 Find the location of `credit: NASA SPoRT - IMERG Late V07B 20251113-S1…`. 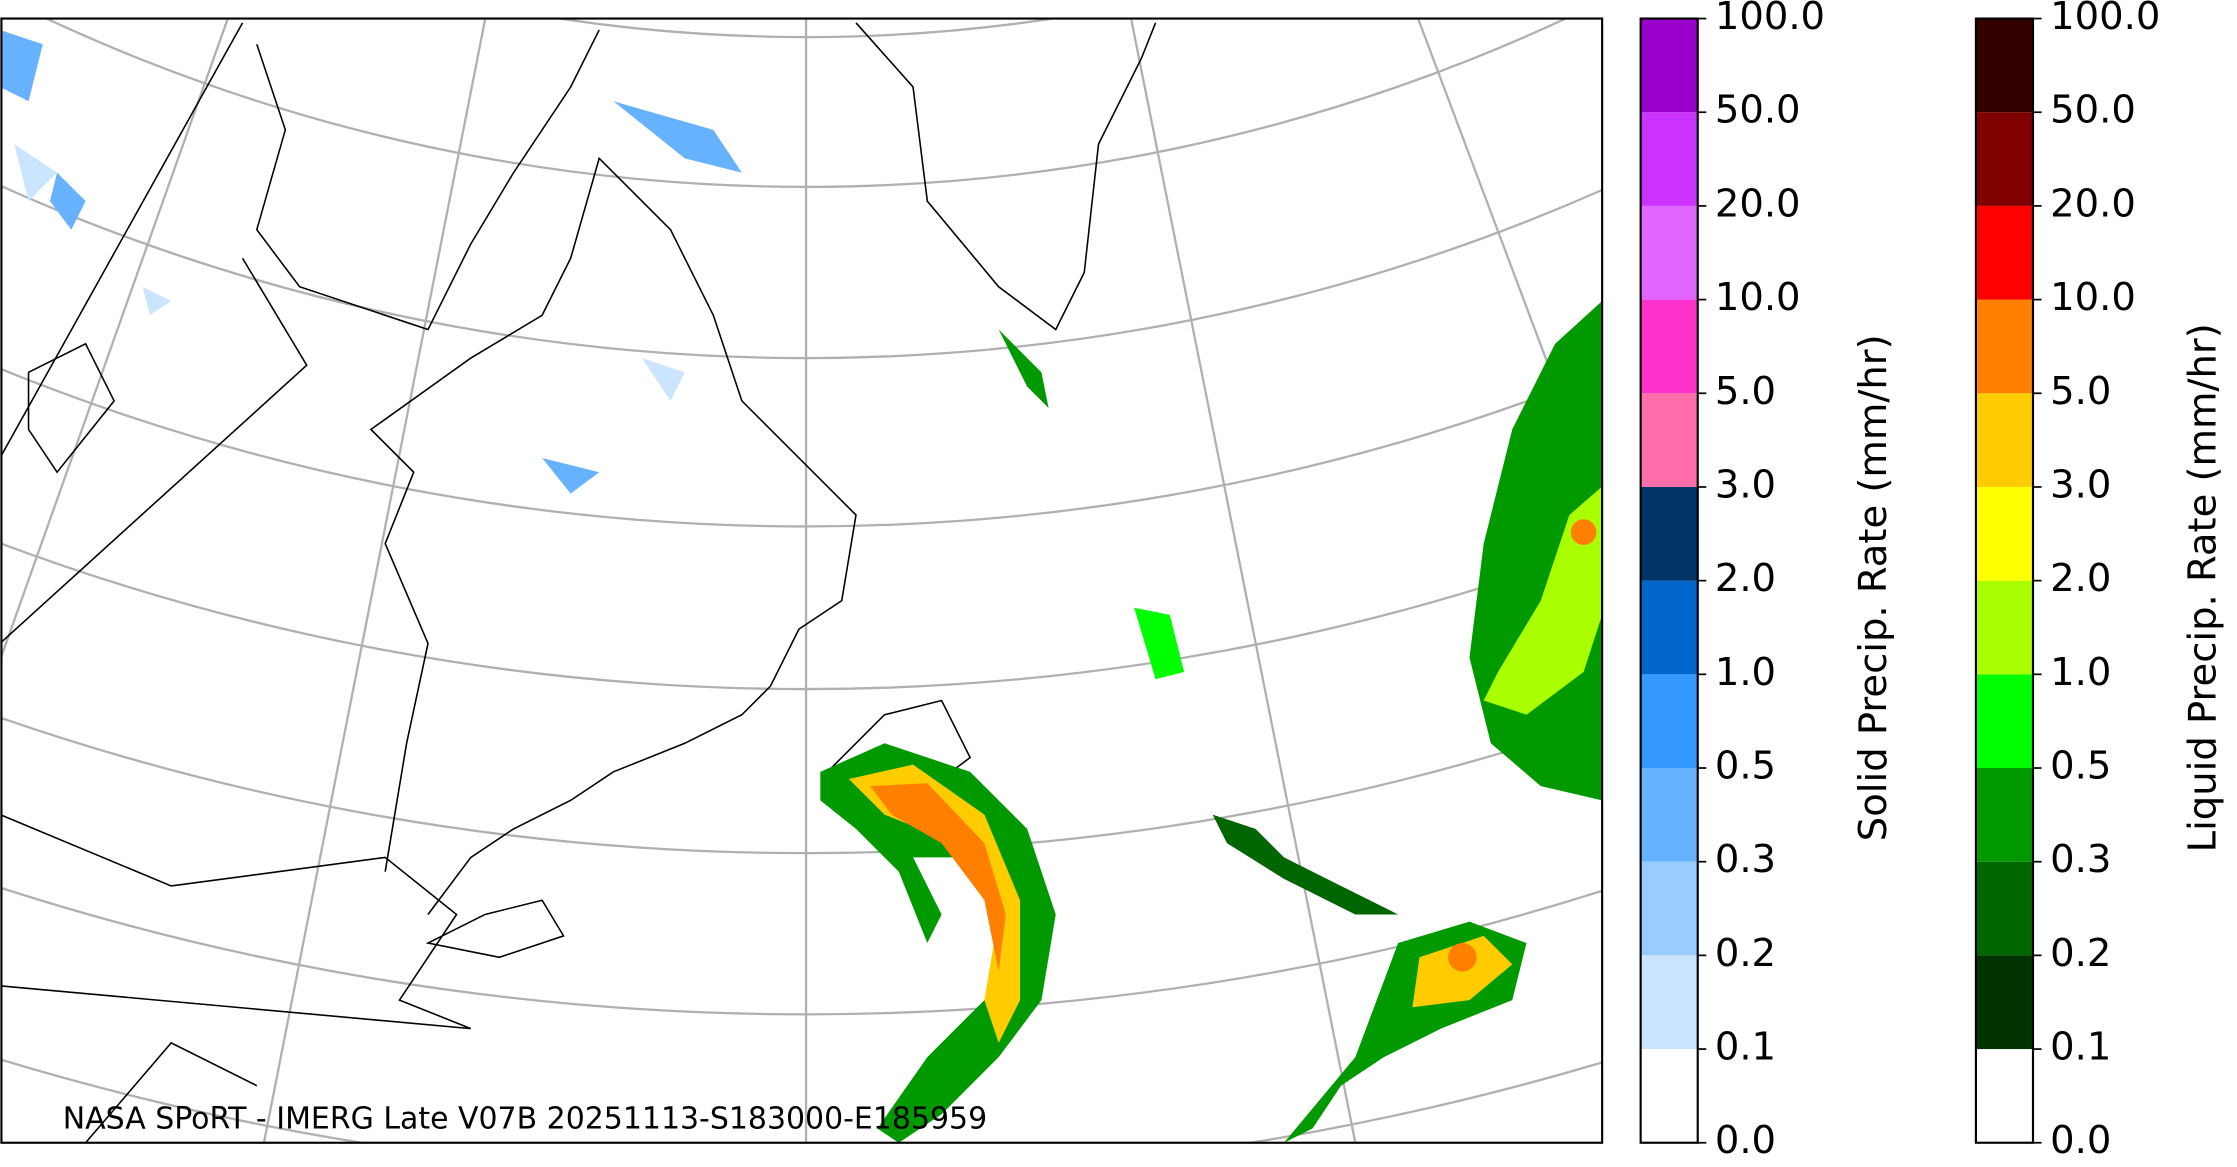

credit: NASA SPoRT - IMERG Late V07B 20251113-S1… is located at coordinates (525, 1118).